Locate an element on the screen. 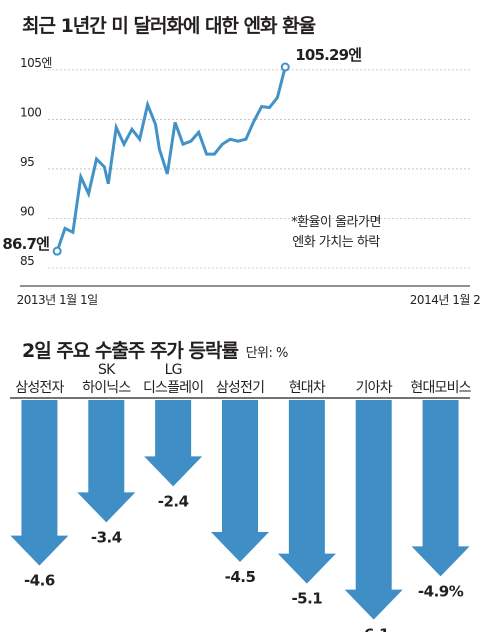 The height and width of the screenshot is (632, 480). value-label: -4.5 is located at coordinates (240, 577).